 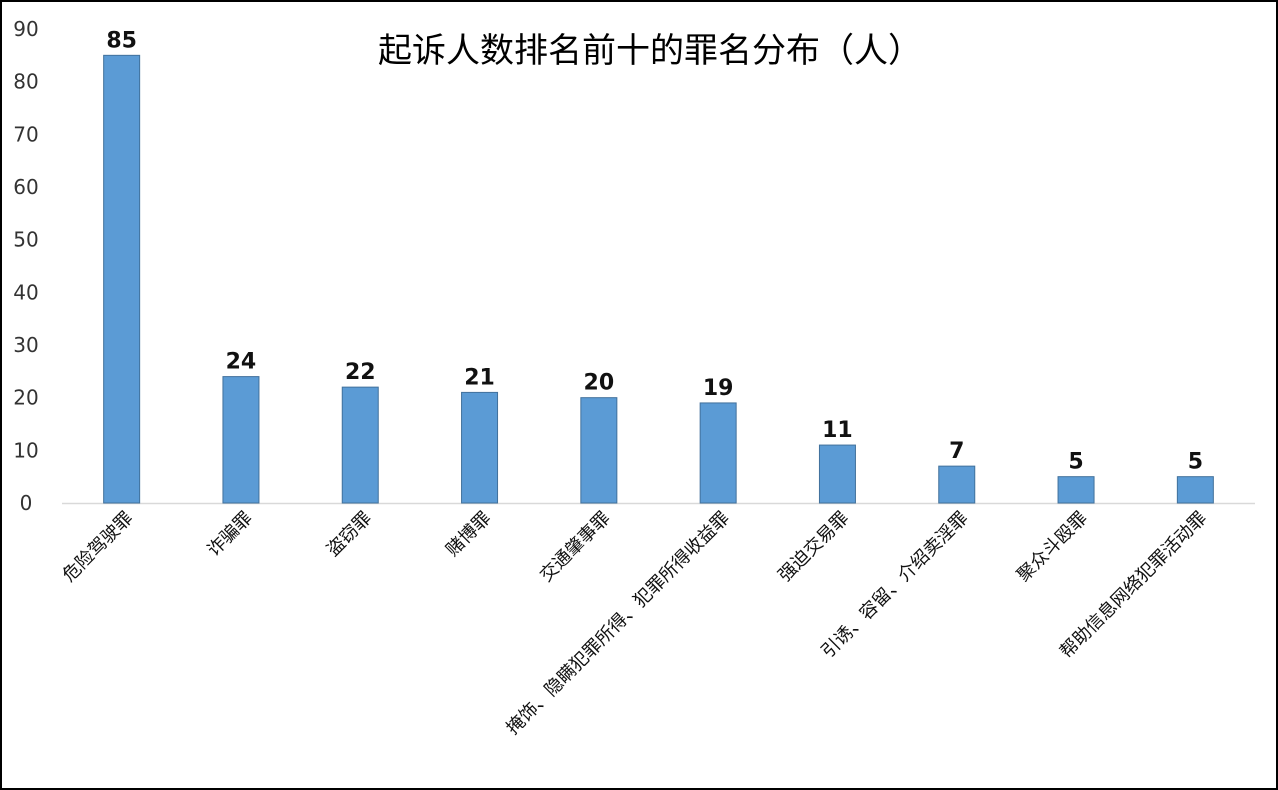 What do you see at coordinates (650, 51) in the screenshot?
I see `chart-title: 起诉人数排名前十的罪名分布（人）` at bounding box center [650, 51].